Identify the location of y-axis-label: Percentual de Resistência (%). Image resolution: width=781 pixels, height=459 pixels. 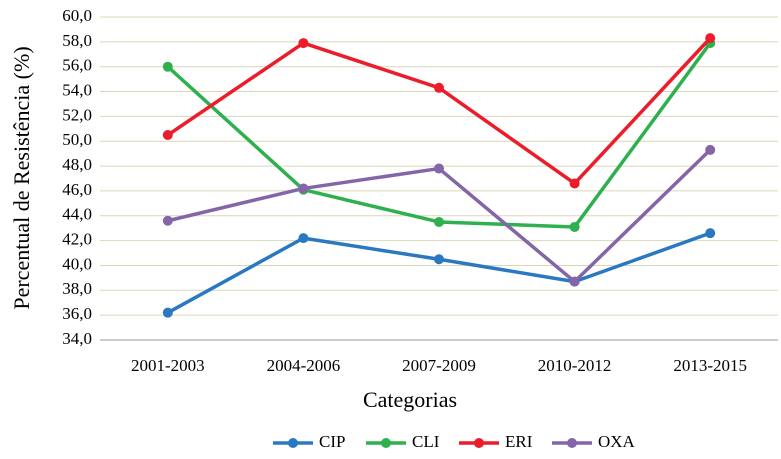
(21, 177).